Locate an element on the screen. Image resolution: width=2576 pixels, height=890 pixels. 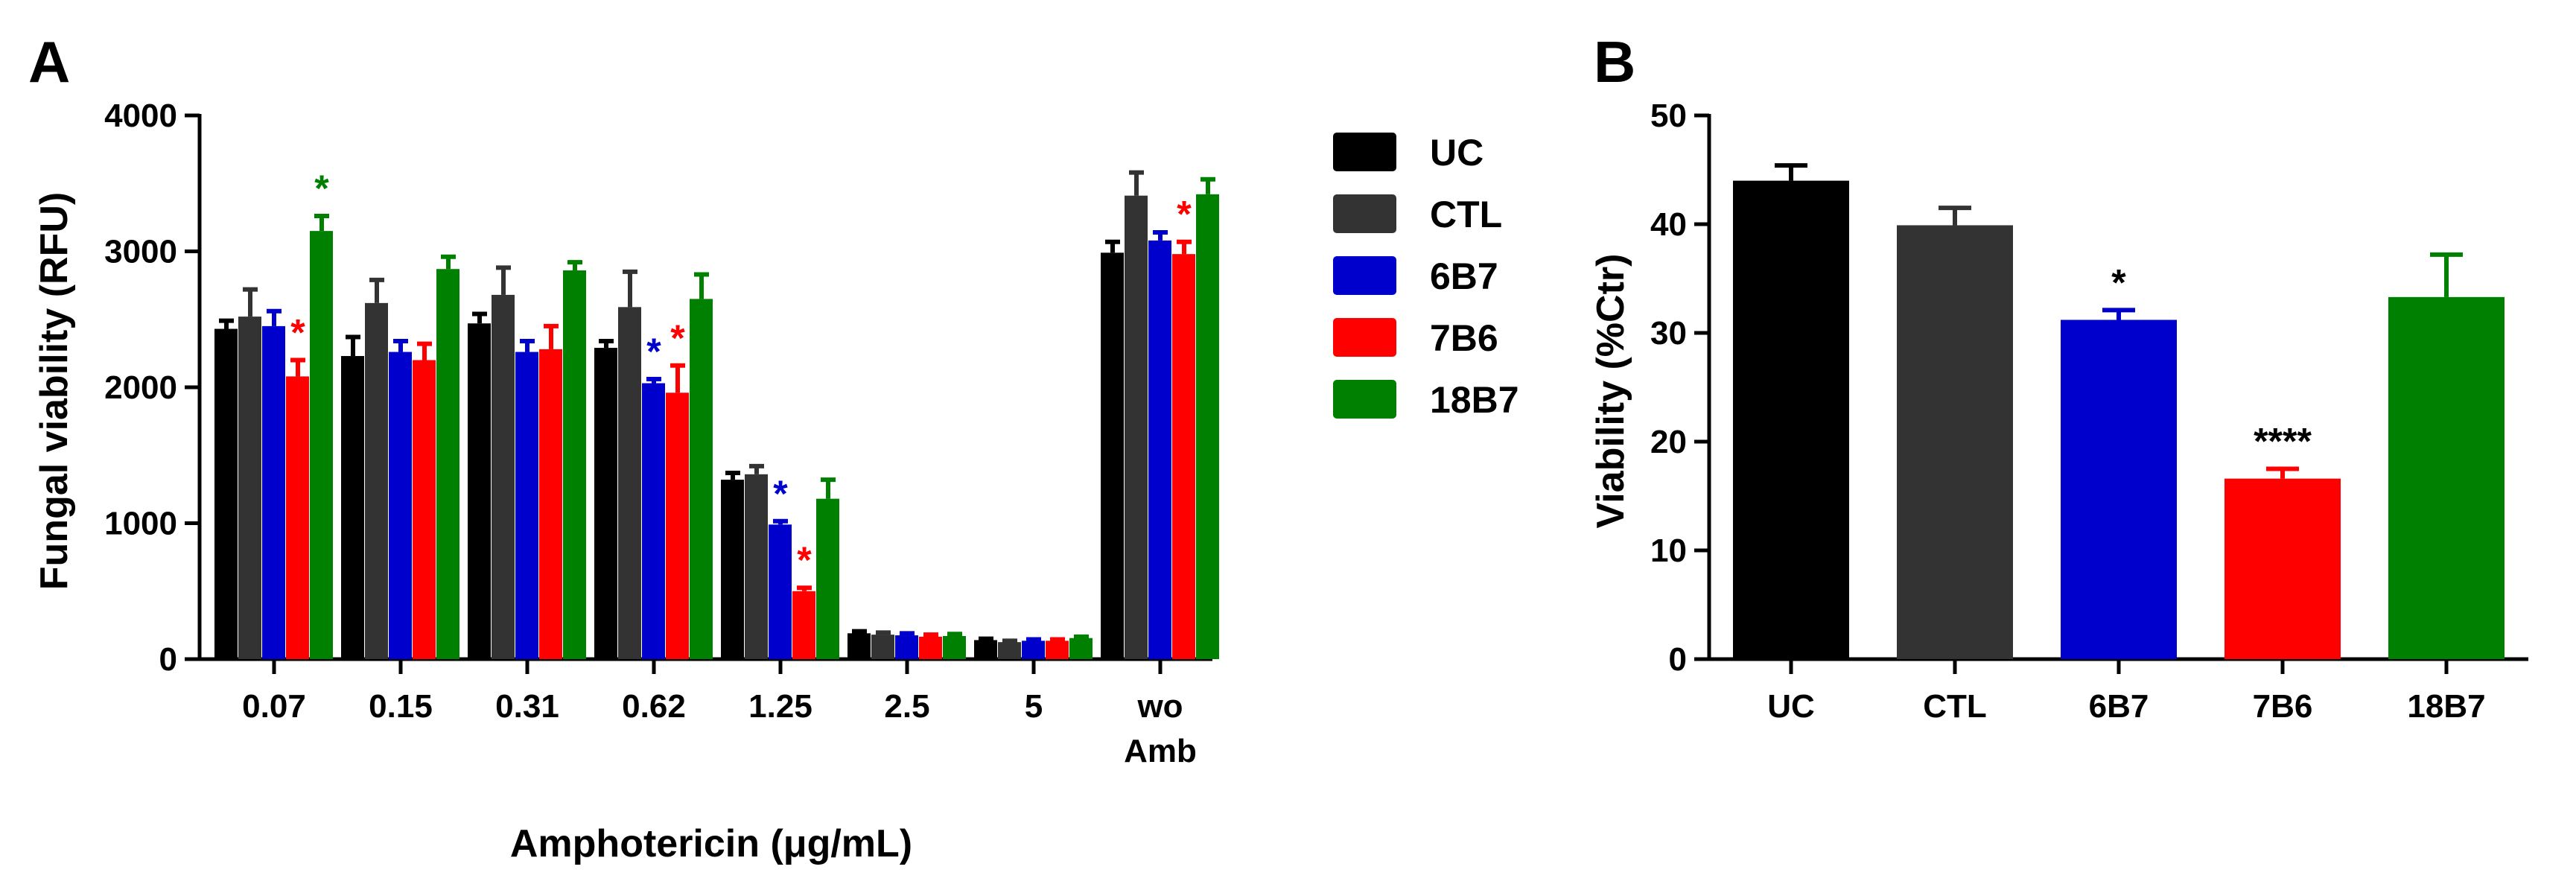
panel-a-x-tick-label: 5 is located at coordinates (1034, 706).